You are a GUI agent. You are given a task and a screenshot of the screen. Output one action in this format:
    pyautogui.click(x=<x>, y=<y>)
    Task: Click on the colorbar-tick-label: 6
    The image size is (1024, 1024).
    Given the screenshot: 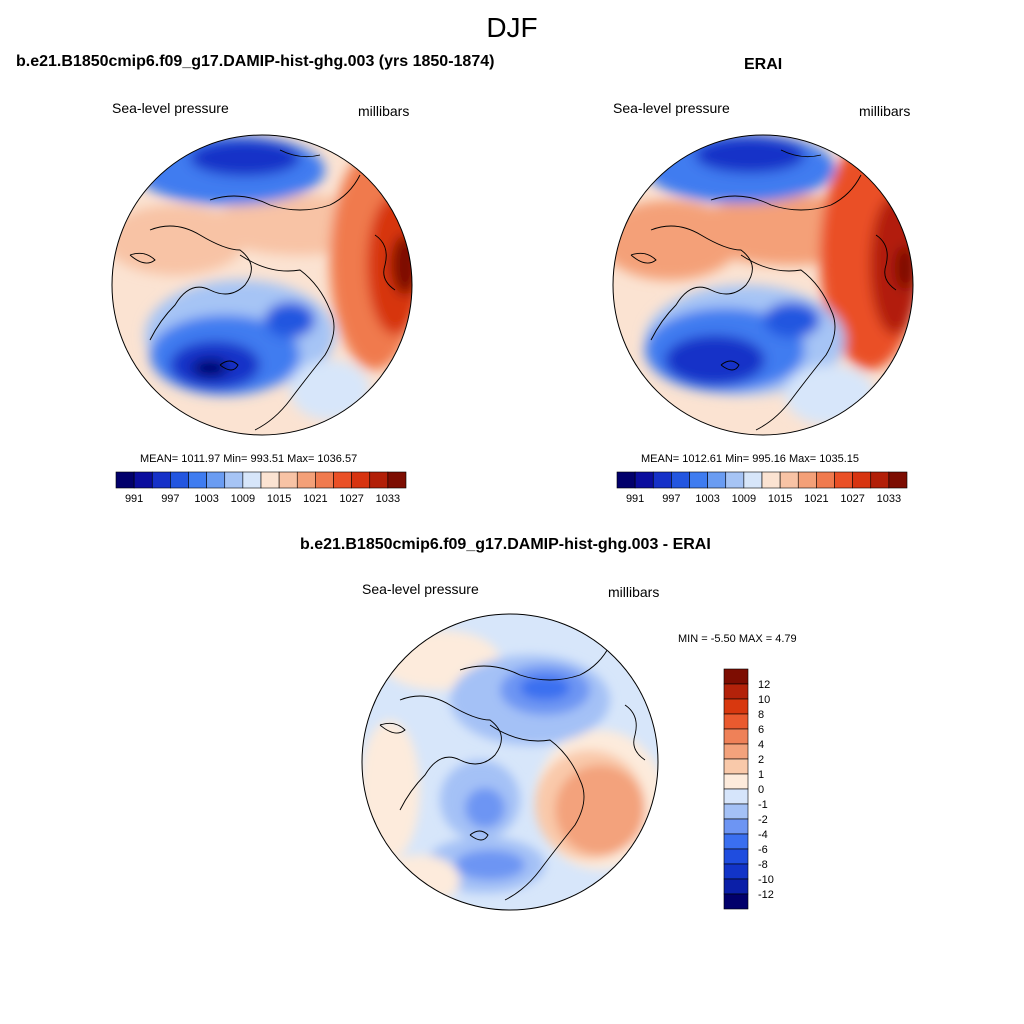 What is the action you would take?
    pyautogui.click(x=761, y=730)
    